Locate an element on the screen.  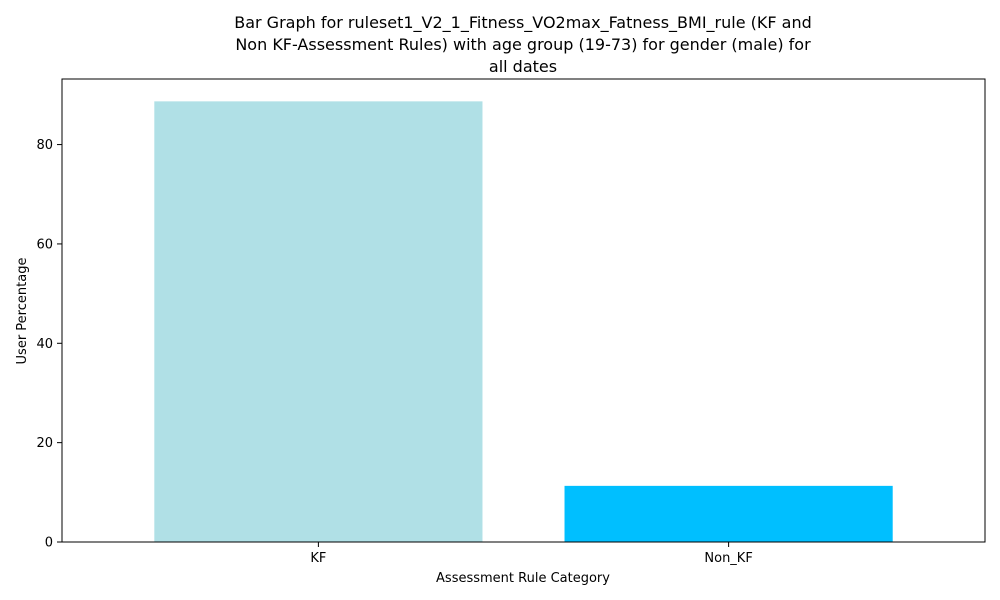
chart-title-line-3: all dates is located at coordinates (523, 66).